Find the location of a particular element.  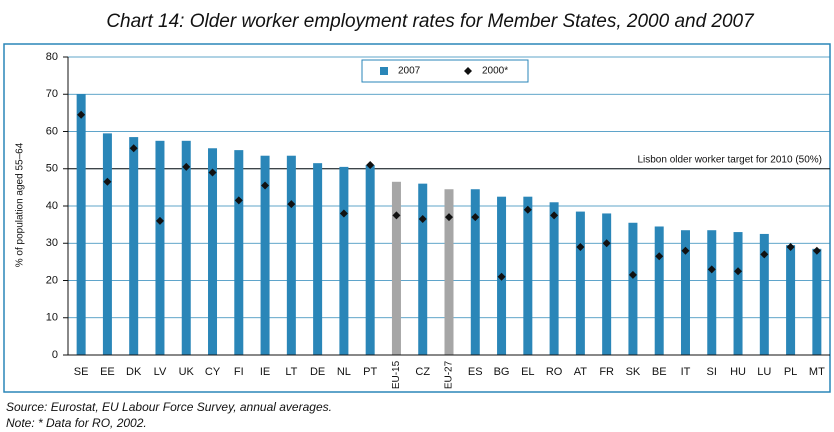

y-tick-label: 10 is located at coordinates (52, 318).